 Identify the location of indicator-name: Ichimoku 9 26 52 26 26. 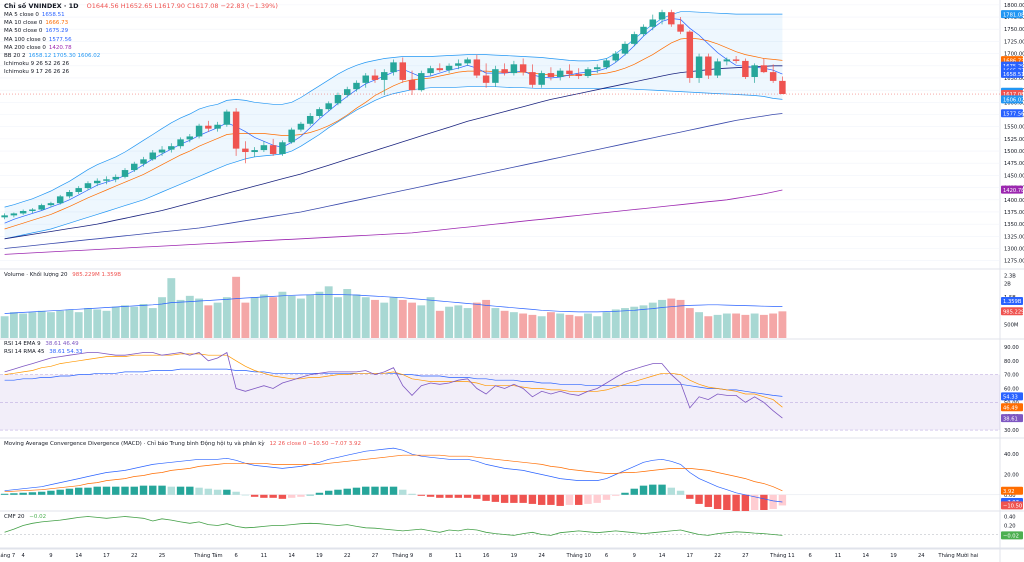
(37, 64).